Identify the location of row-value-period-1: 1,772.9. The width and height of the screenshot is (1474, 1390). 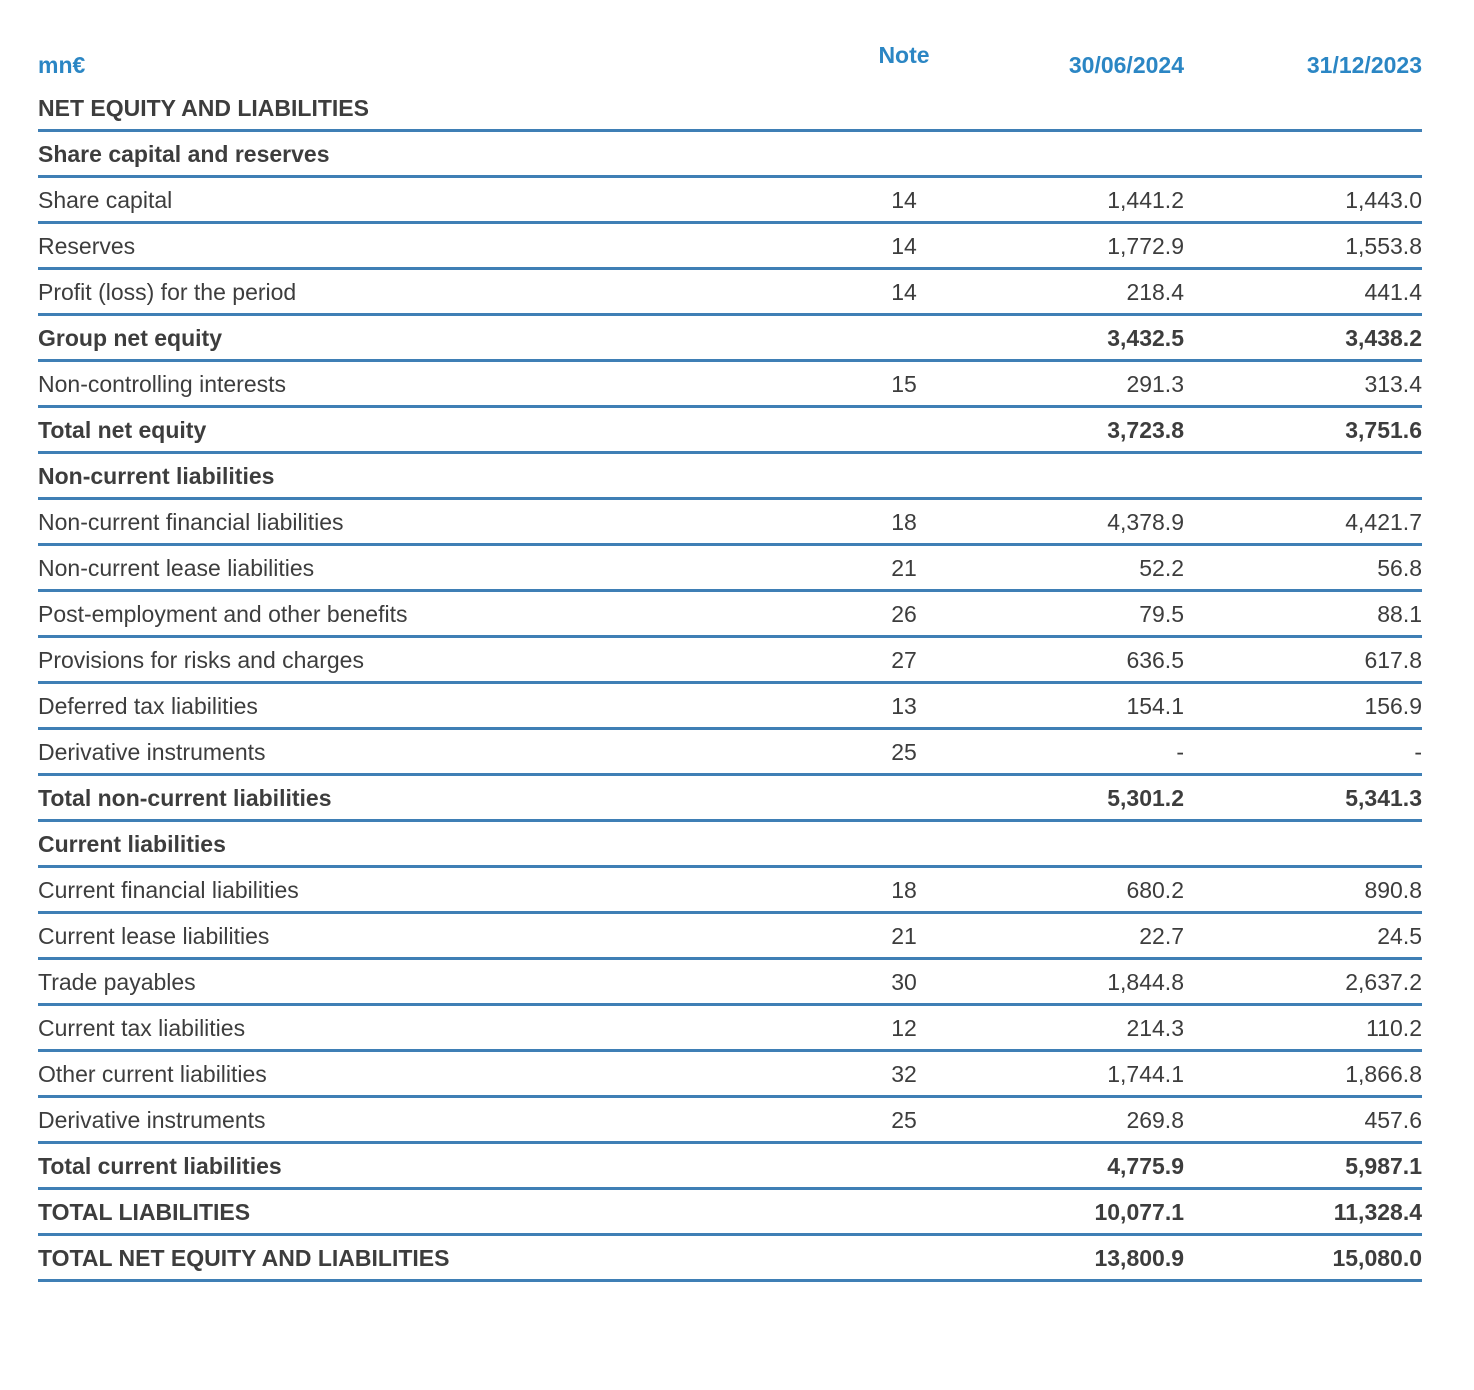
(1145, 246).